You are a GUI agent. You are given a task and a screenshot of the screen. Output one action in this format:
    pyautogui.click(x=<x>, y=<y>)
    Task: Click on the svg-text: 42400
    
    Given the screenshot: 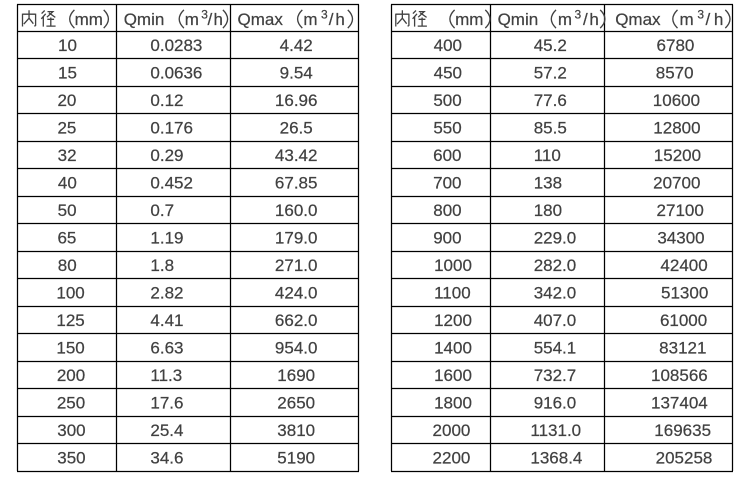 What is the action you would take?
    pyautogui.click(x=683, y=265)
    